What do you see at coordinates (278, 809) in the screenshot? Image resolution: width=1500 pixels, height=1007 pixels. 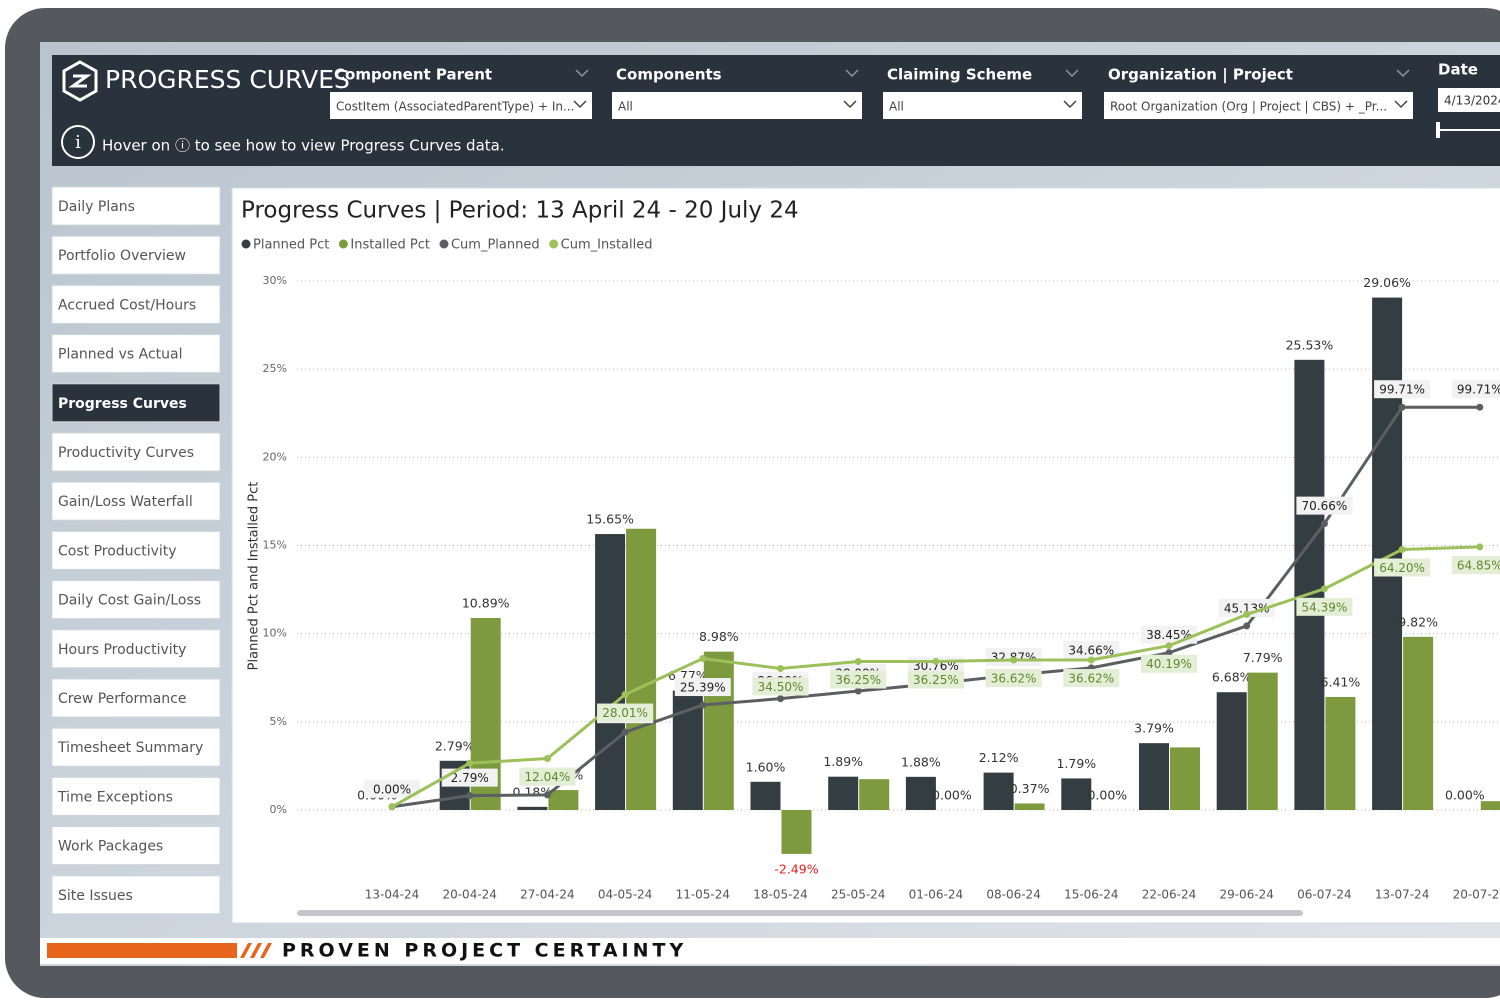 I see `y-tick-label: 0%` at bounding box center [278, 809].